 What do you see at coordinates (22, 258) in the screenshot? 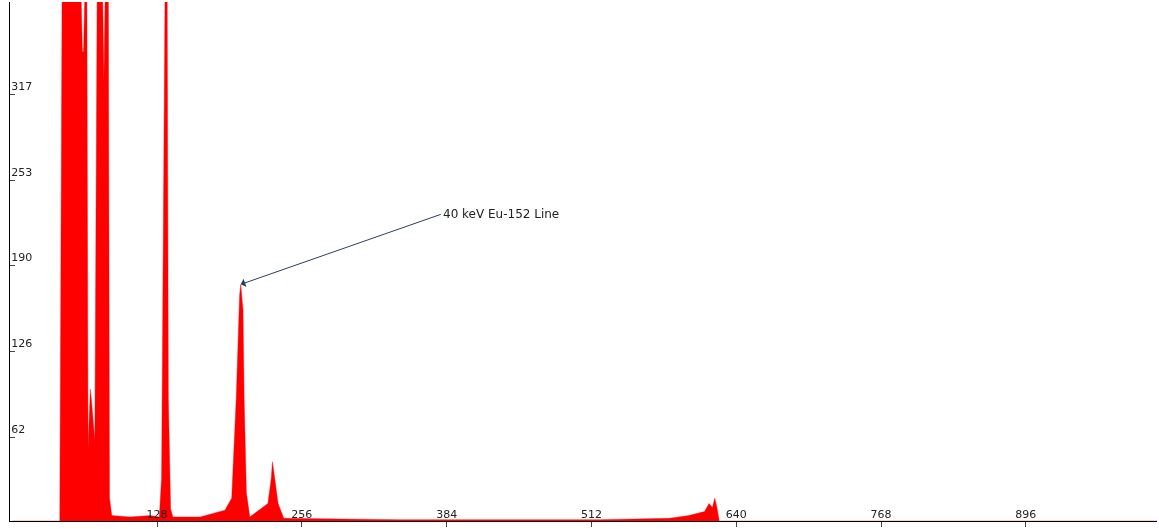
I see `y-tick-label: 190` at bounding box center [22, 258].